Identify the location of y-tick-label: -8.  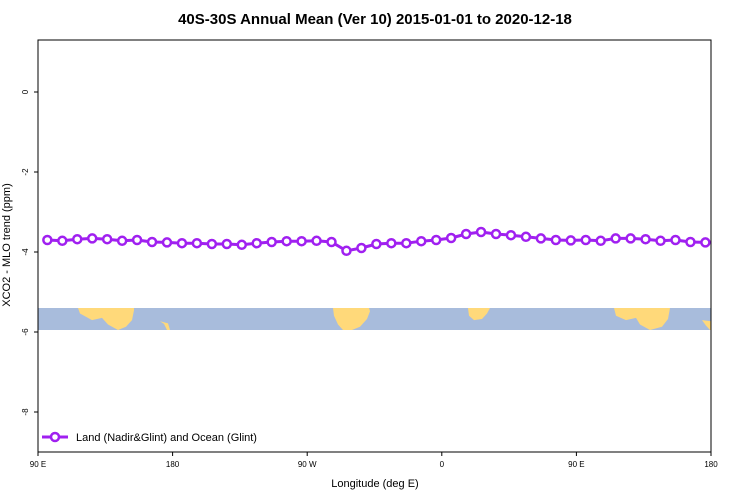
(25, 412).